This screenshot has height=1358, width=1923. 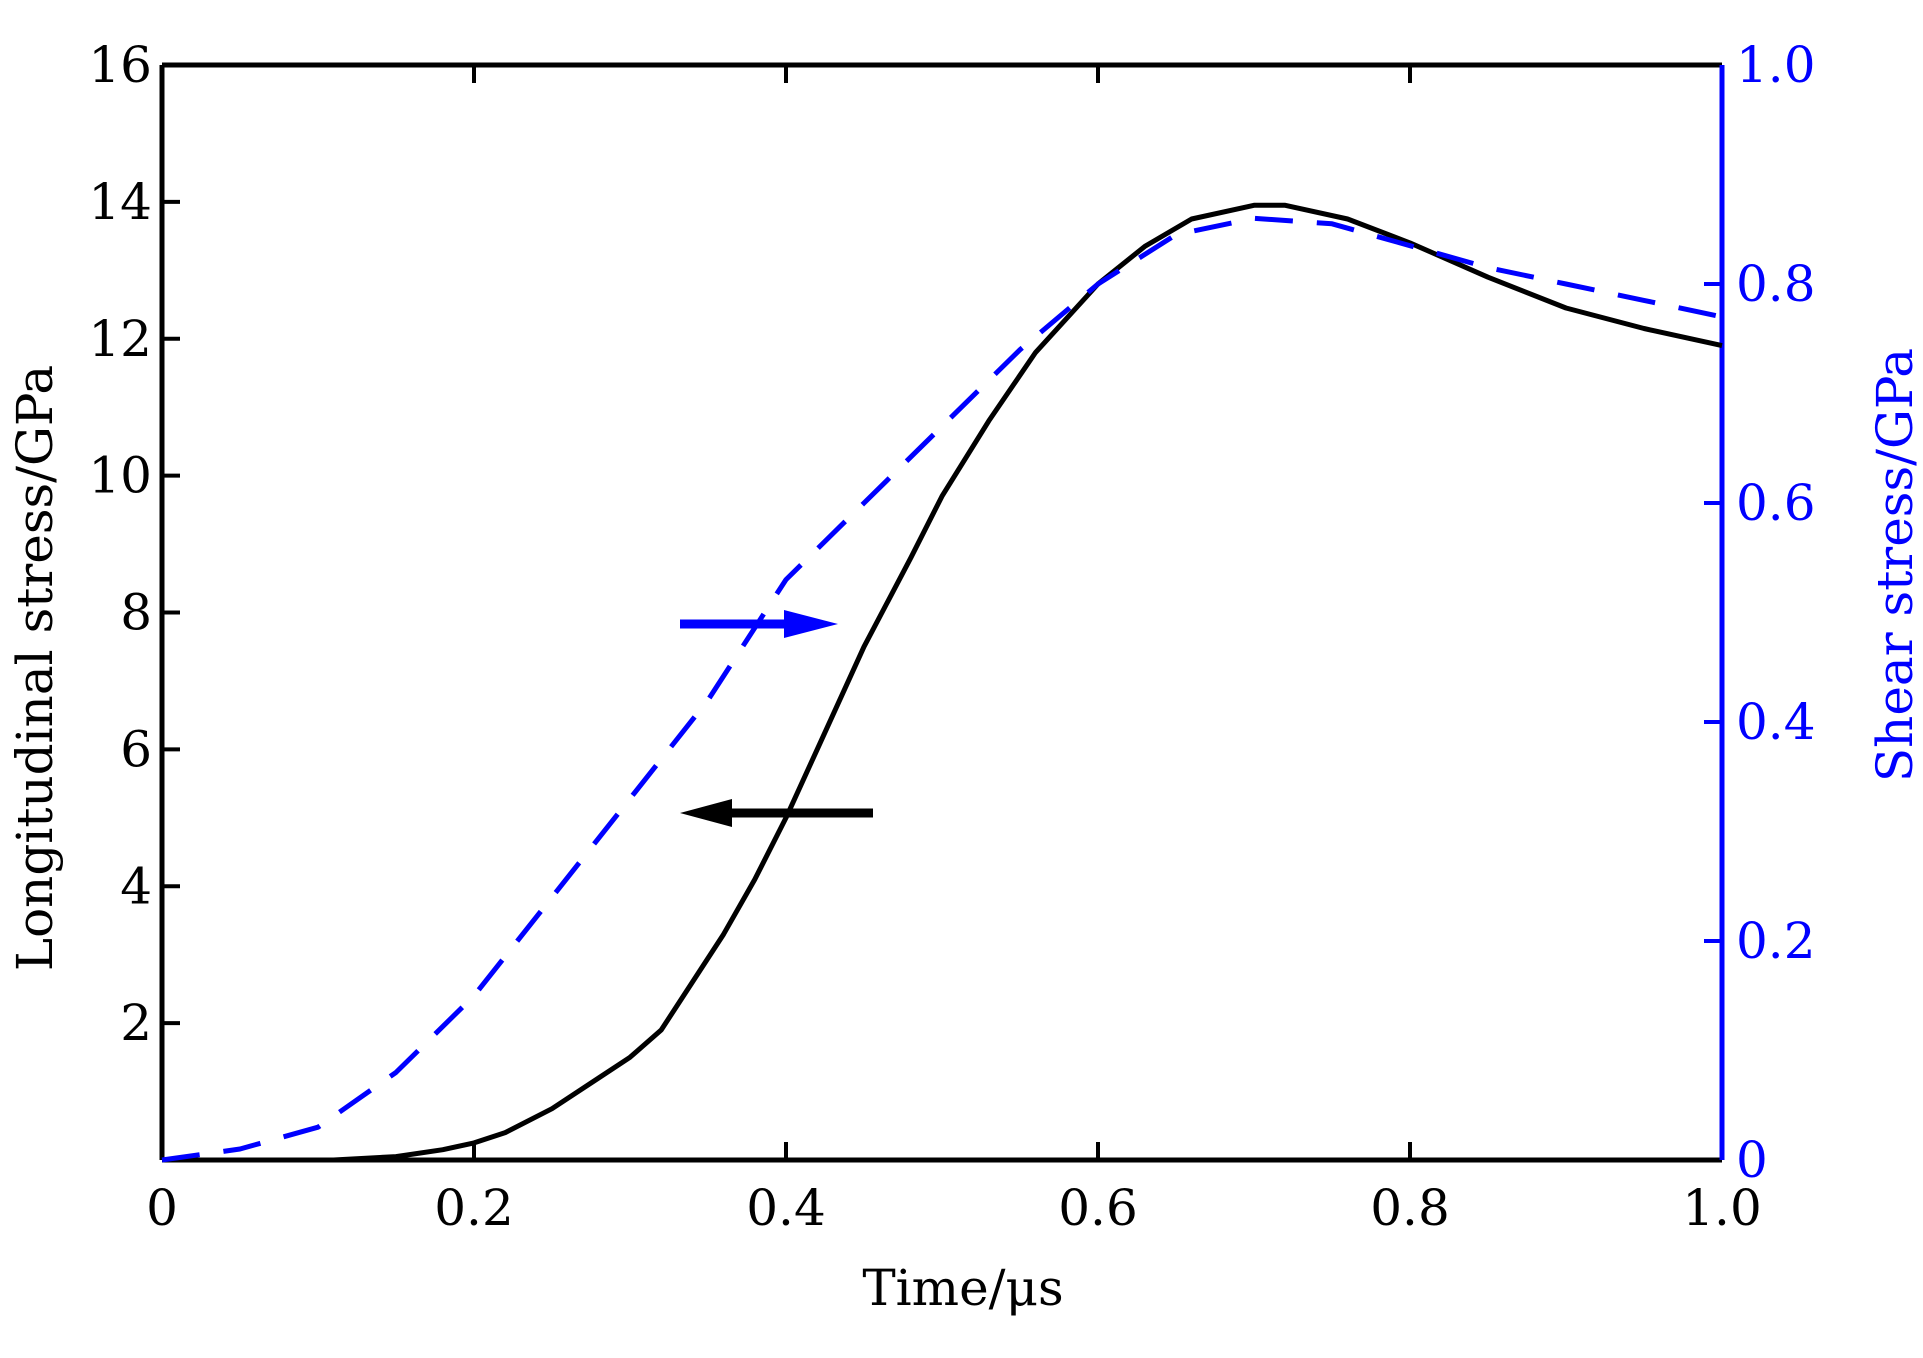 What do you see at coordinates (706, 813) in the screenshot?
I see `black-arrow-head` at bounding box center [706, 813].